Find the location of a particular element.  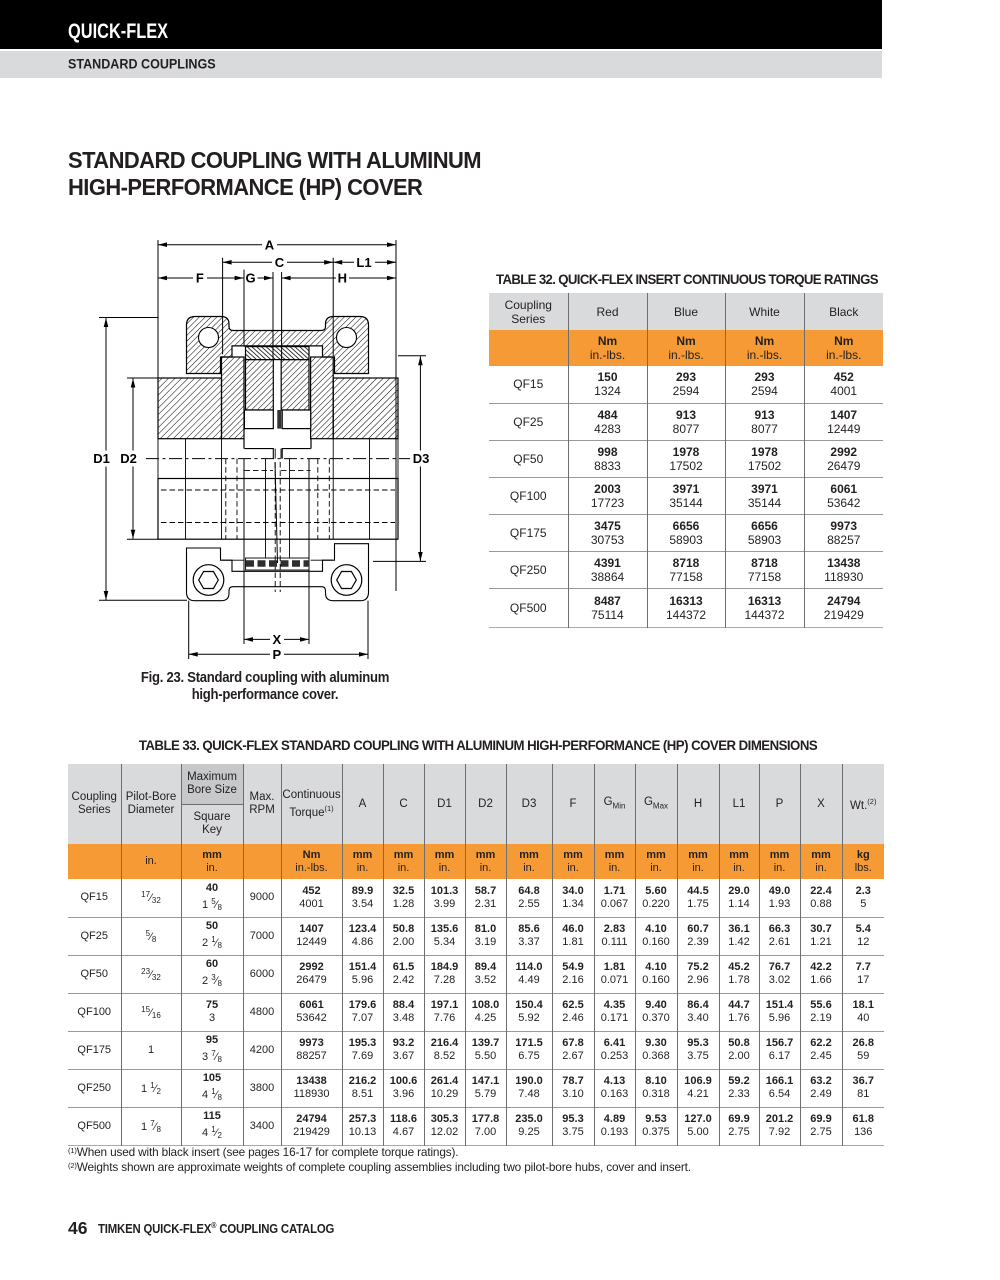

svg-text: H is located at coordinates (342, 278).